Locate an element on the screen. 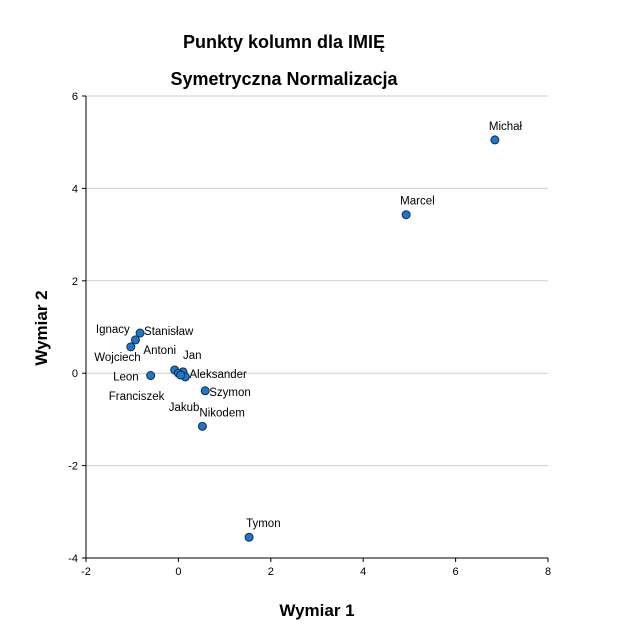 The image size is (642, 636). x-tick-label-4: 6 is located at coordinates (456, 572).